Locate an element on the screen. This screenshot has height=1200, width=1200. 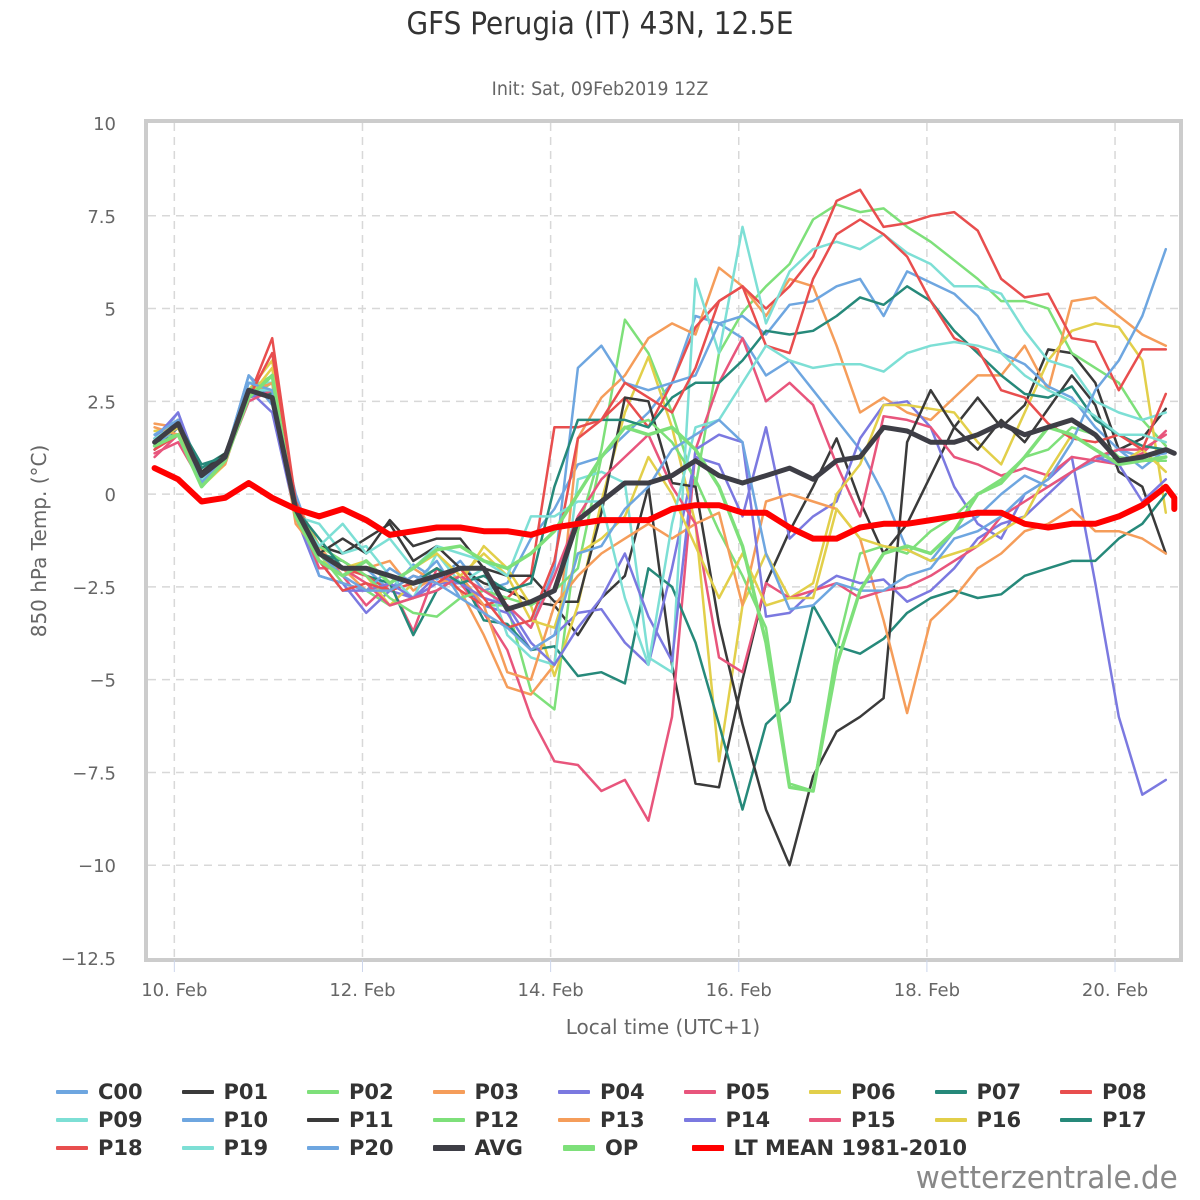
legend-label: P14 is located at coordinates (748, 1120).